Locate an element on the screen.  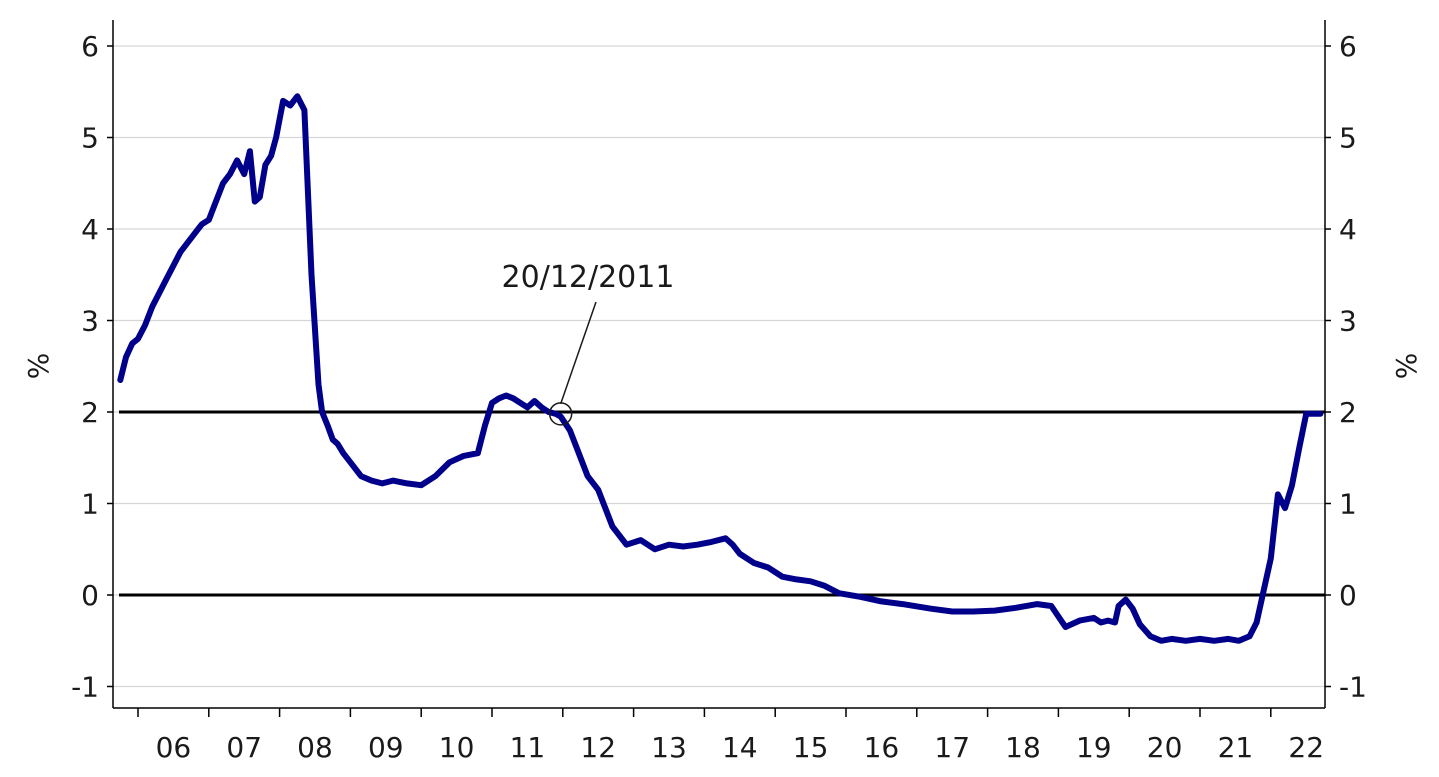
y-tick-label-left: 6 is located at coordinates (90, 46).